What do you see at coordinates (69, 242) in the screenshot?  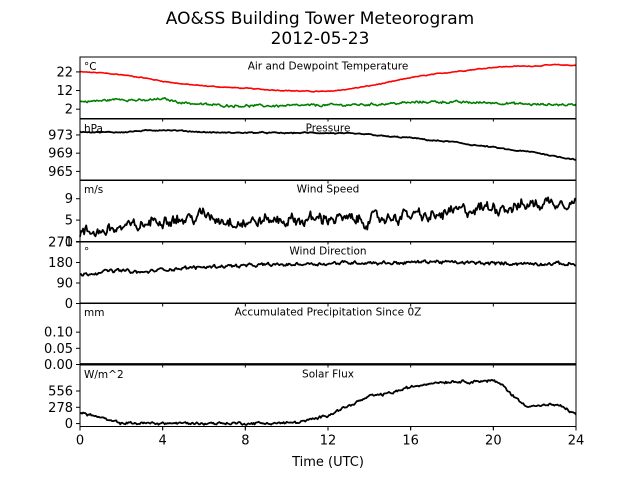 I see `y-tick-label-2-0: 1` at bounding box center [69, 242].